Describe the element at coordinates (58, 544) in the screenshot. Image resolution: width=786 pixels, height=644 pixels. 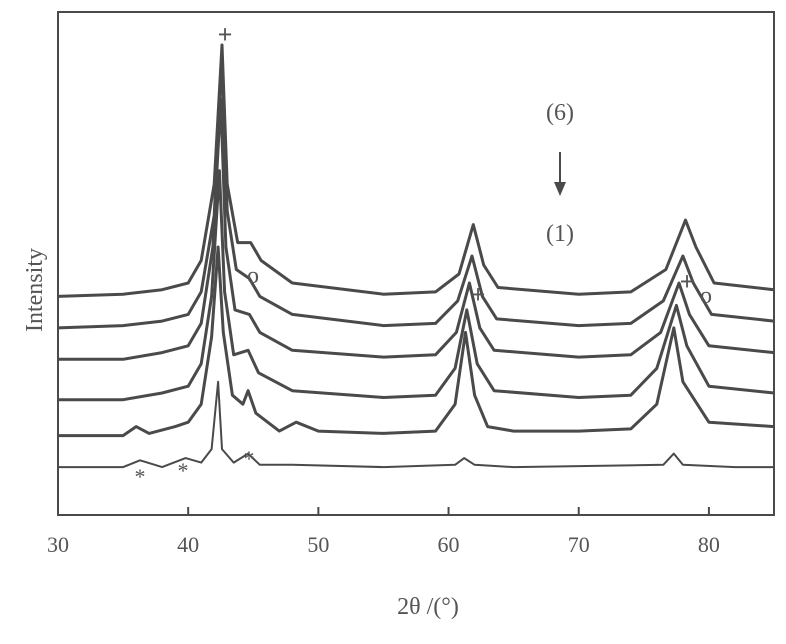
I see `x-tick-label-0: 30` at that location.